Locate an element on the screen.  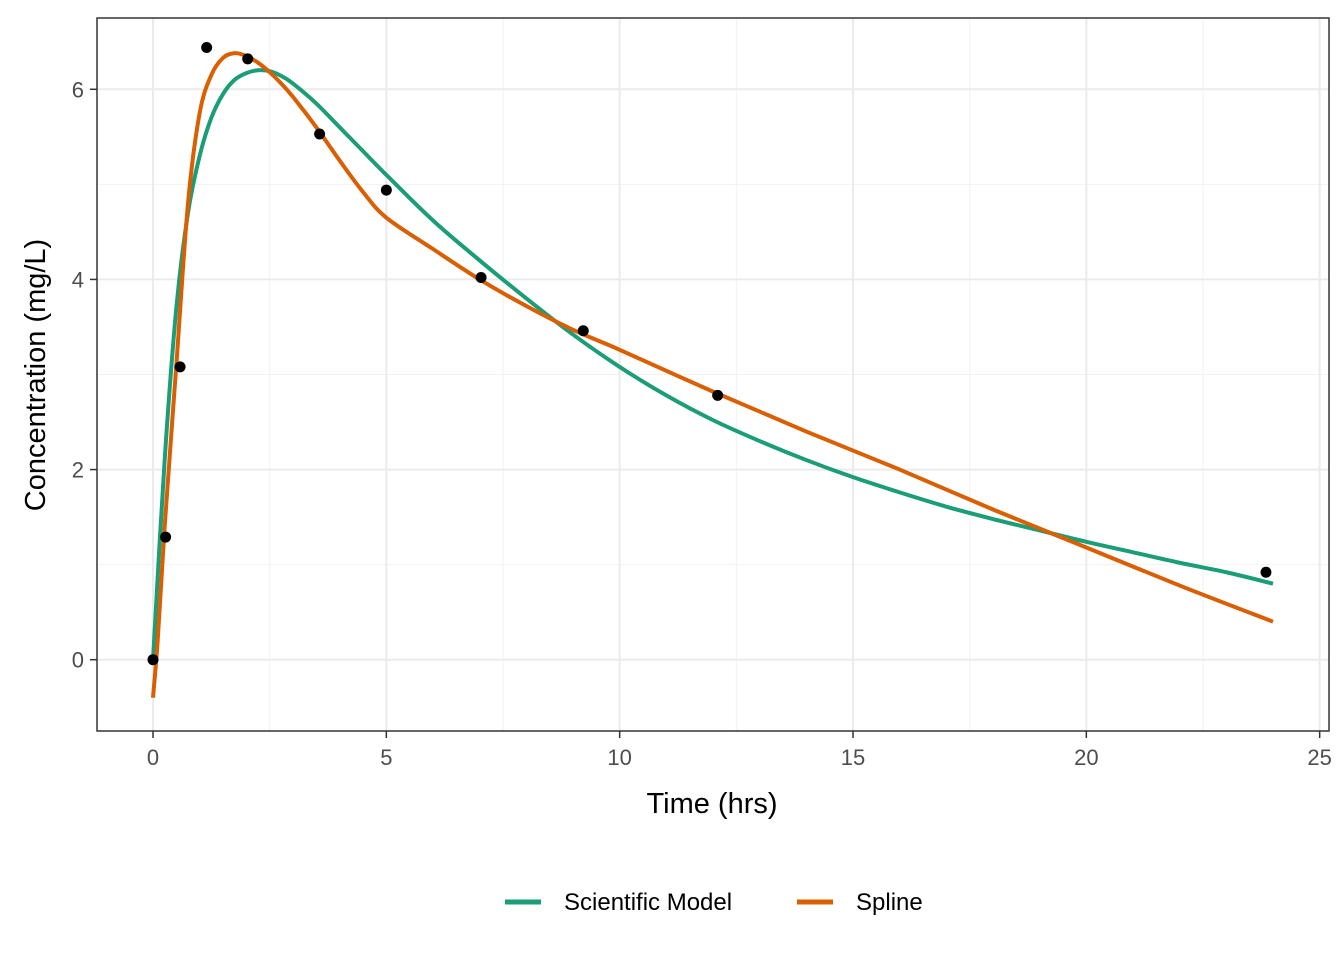
legend-label-scientific-model: Scientific Model is located at coordinates (648, 902).